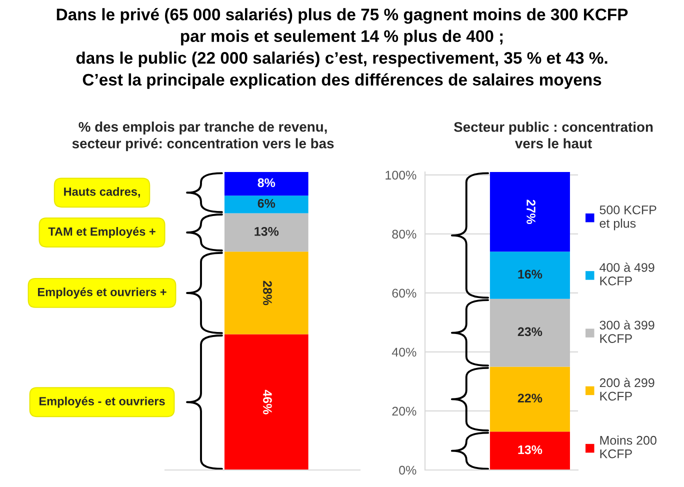 This screenshot has width=684, height=487. I want to click on data-label: 22%, so click(530, 398).